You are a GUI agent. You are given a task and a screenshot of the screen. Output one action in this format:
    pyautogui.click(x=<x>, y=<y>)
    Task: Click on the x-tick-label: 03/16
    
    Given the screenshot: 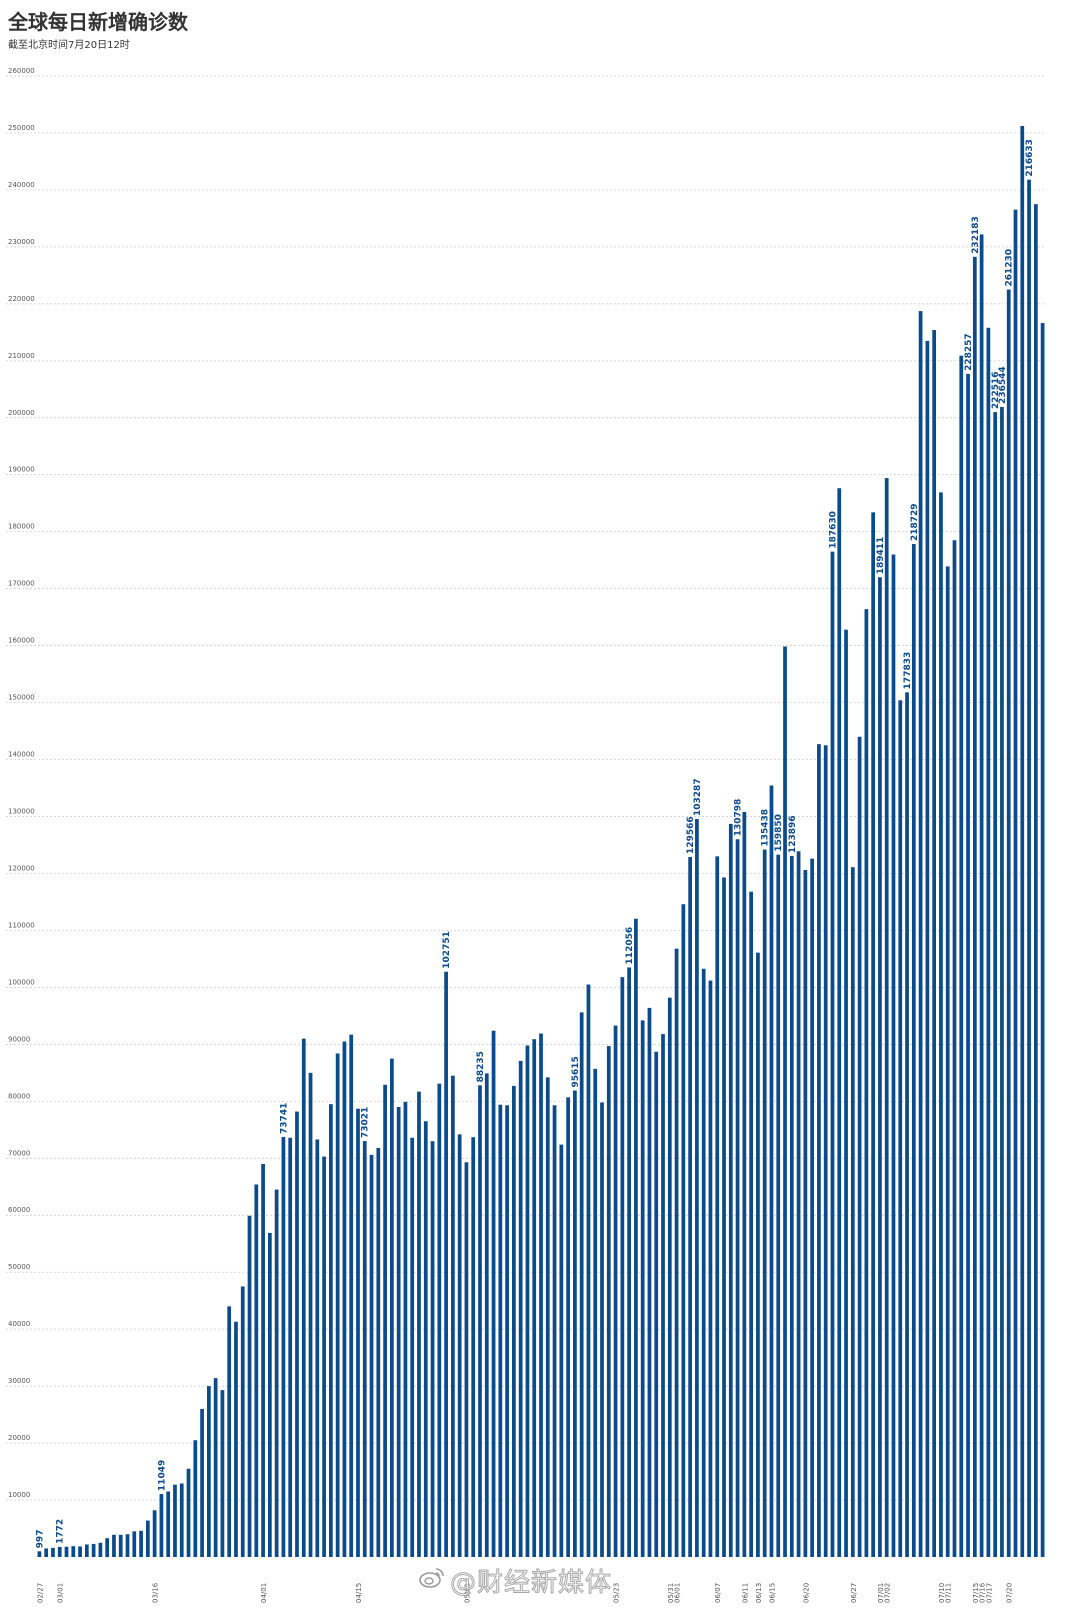 What is the action you would take?
    pyautogui.click(x=156, y=1592)
    